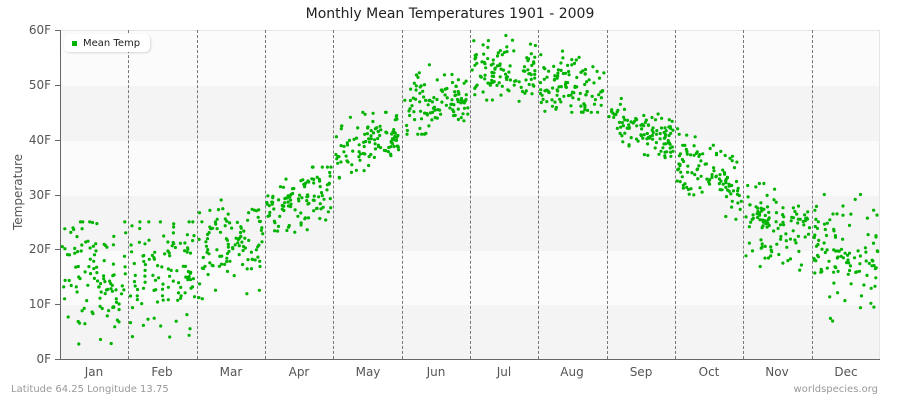 The image size is (900, 400). What do you see at coordinates (90, 389) in the screenshot?
I see `location-caption: Latitude 64.25 Longitude 13.75` at bounding box center [90, 389].